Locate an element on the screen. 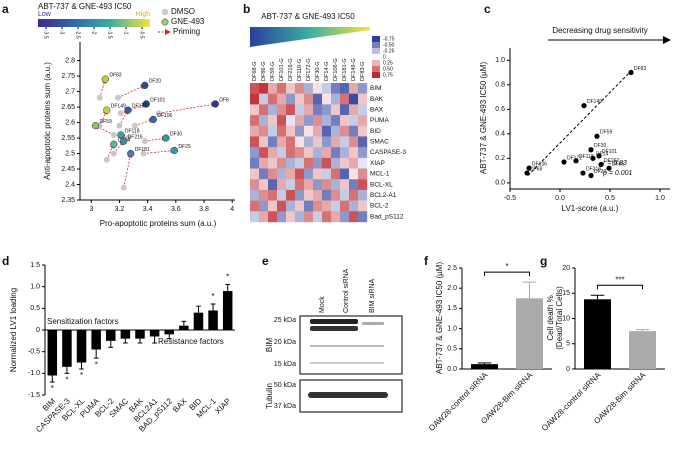 The image size is (685, 452). row-label: MCL-1 is located at coordinates (380, 174).